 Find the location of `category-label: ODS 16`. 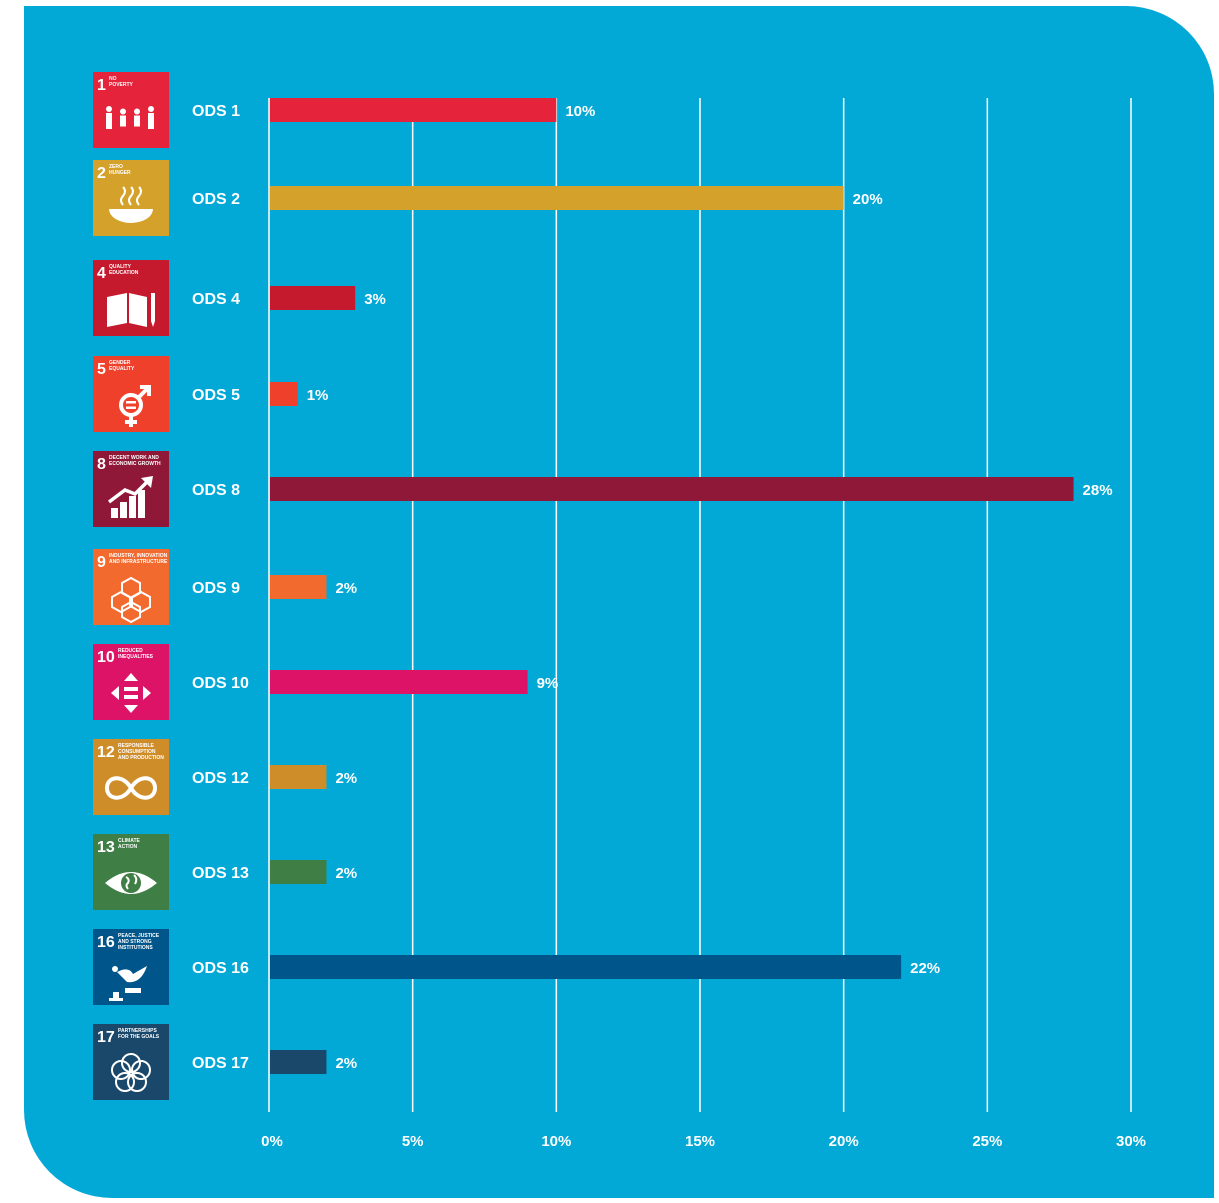

category-label: ODS 16 is located at coordinates (220, 968).